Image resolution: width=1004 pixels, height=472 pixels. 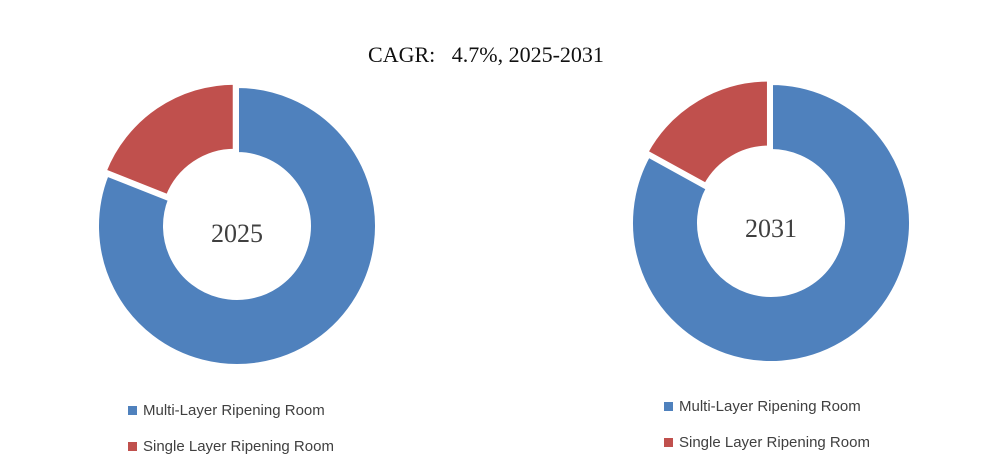 What do you see at coordinates (707, 132) in the screenshot?
I see `slice-single-layer-2031` at bounding box center [707, 132].